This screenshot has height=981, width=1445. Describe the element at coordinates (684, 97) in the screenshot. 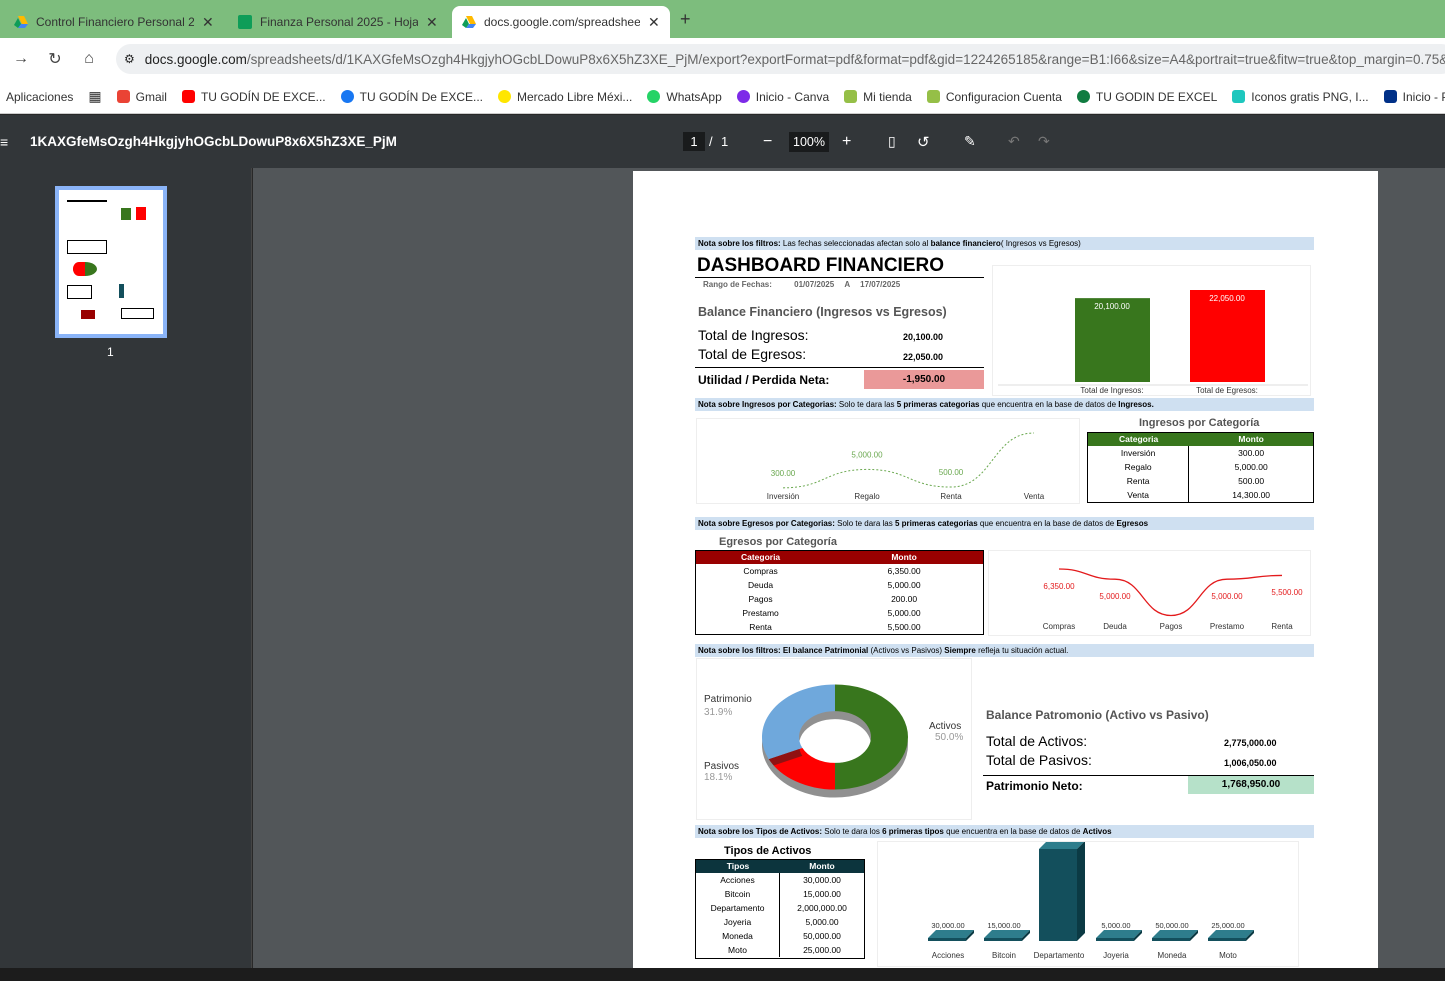

I see `bookmark-whatsapp: WhatsApp` at that location.